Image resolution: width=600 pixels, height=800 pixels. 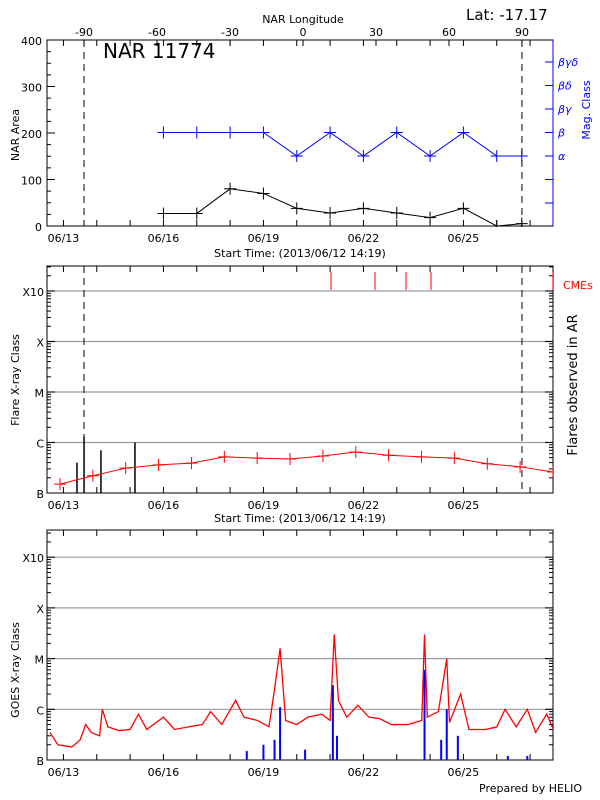 I want to click on y2-tick-label: α, so click(x=562, y=156).